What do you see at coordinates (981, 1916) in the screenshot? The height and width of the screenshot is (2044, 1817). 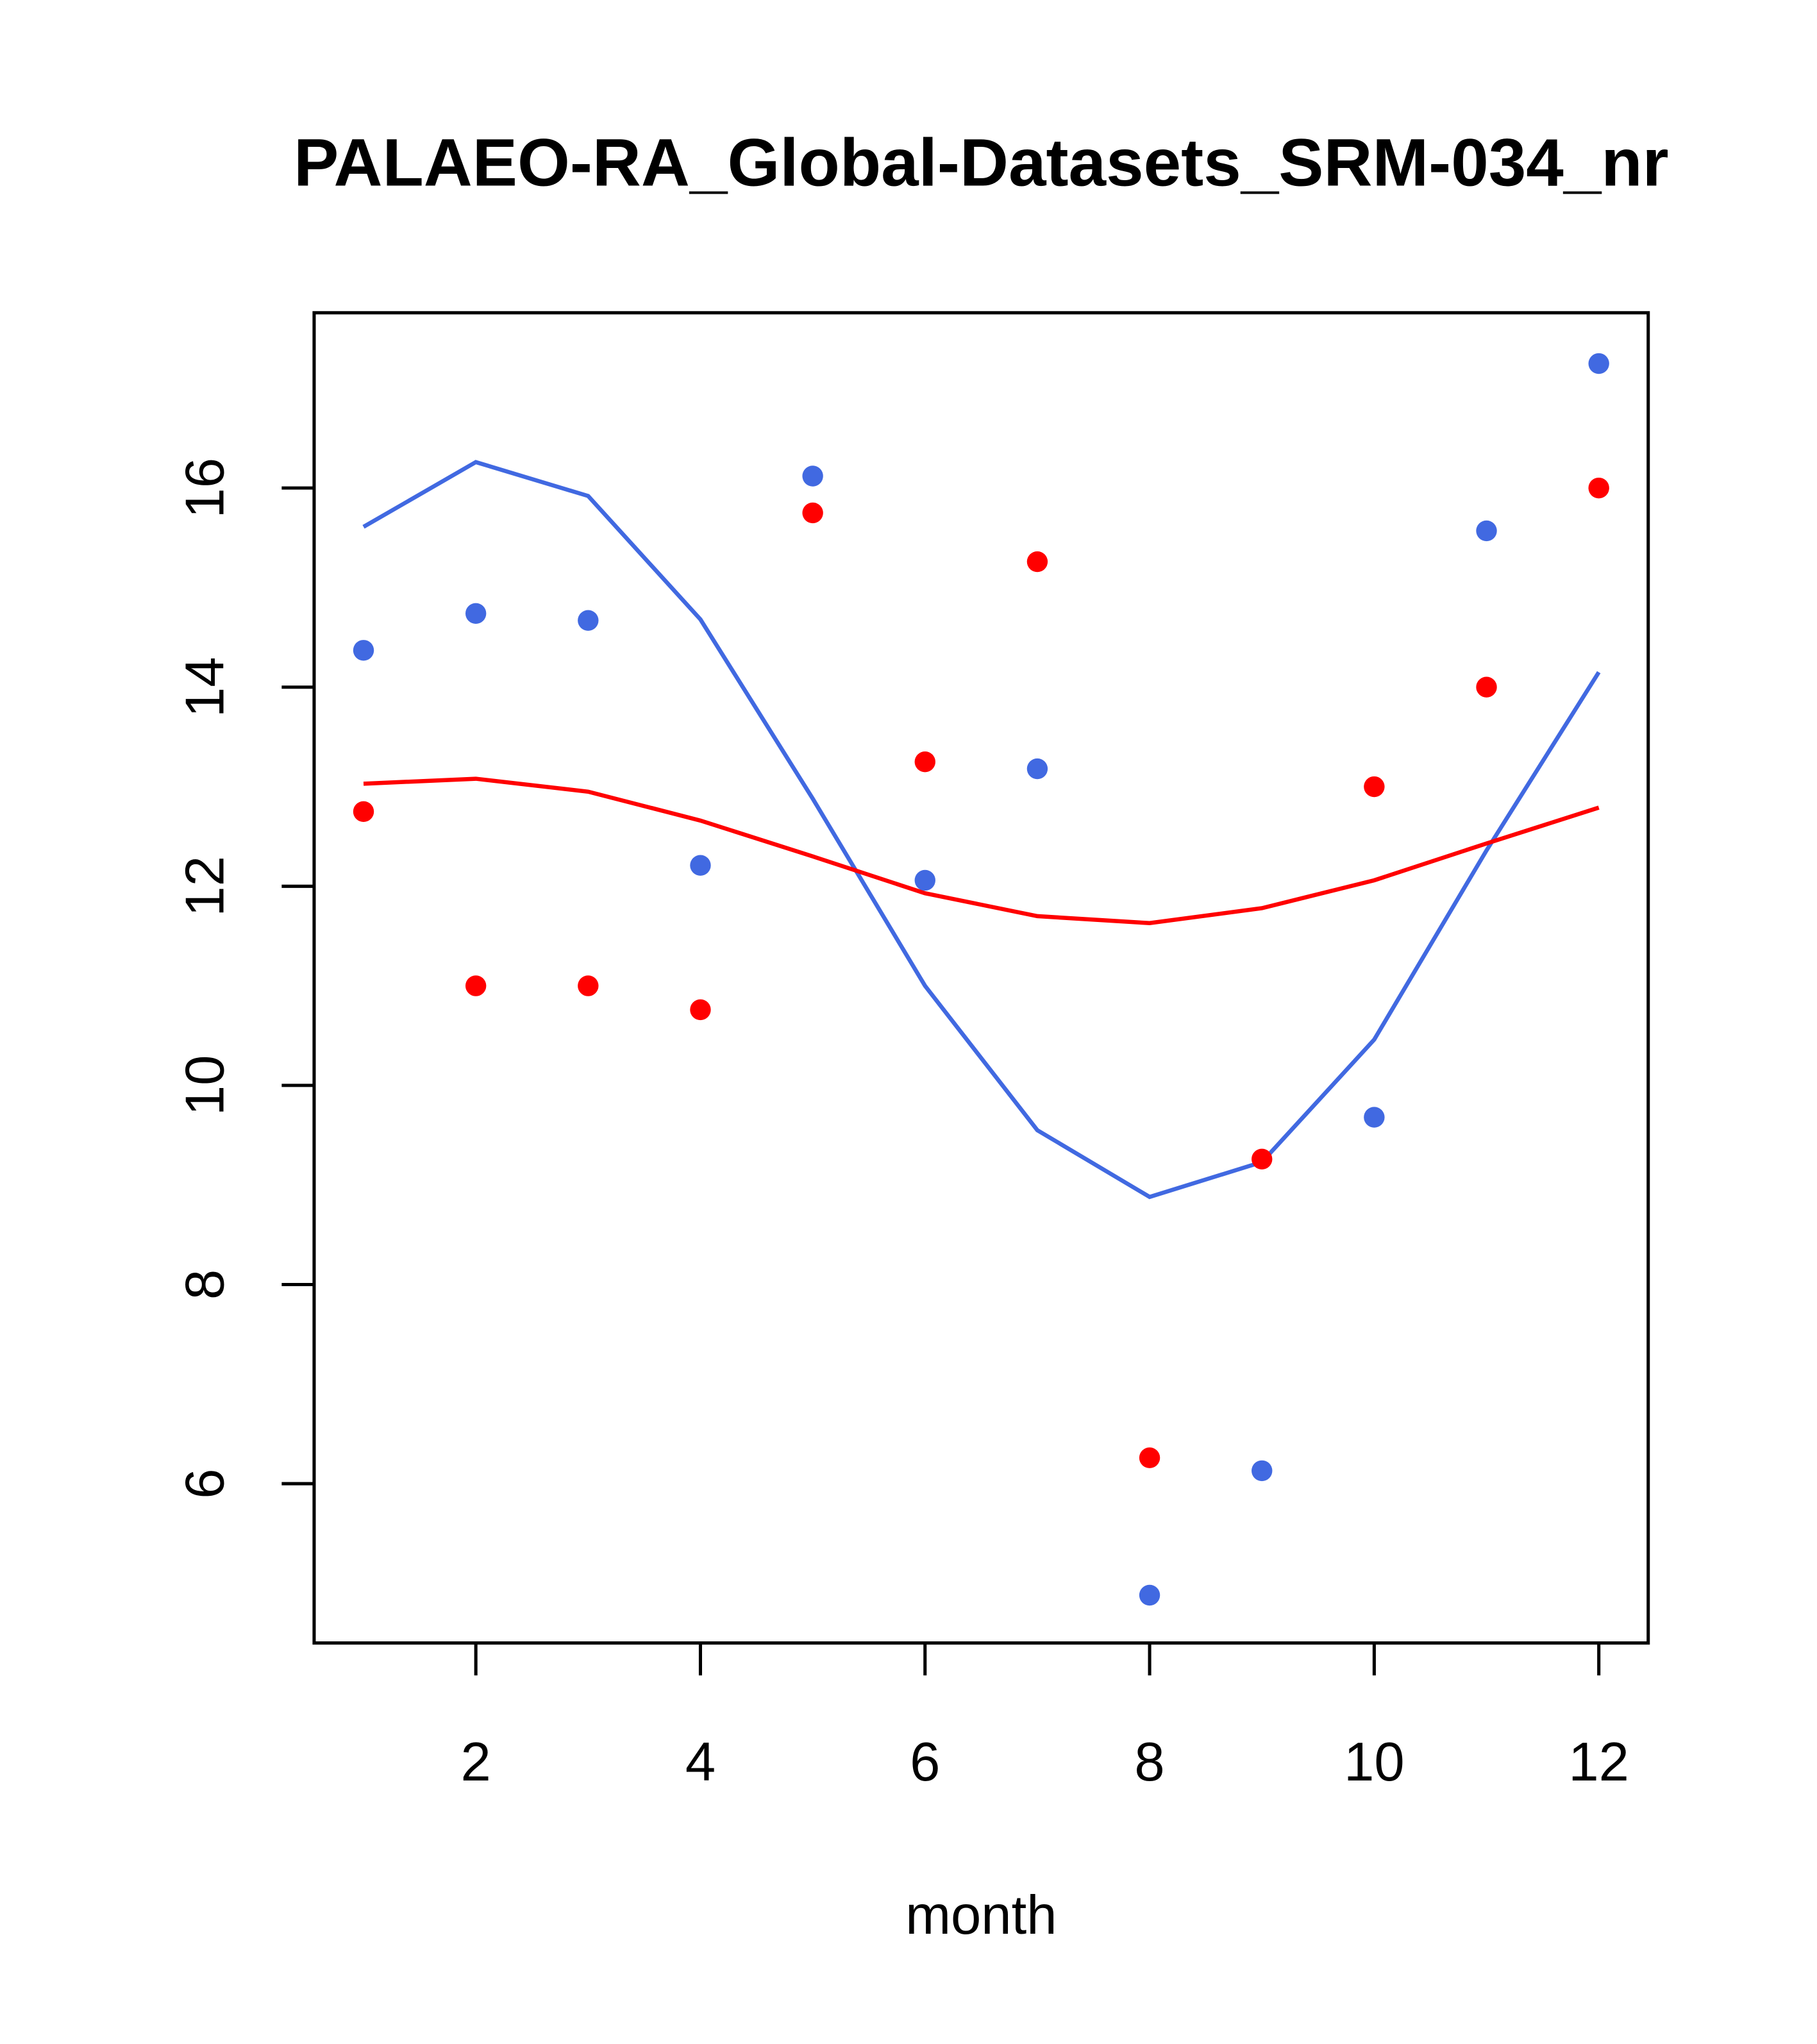 I see `x-axis-label: month` at bounding box center [981, 1916].